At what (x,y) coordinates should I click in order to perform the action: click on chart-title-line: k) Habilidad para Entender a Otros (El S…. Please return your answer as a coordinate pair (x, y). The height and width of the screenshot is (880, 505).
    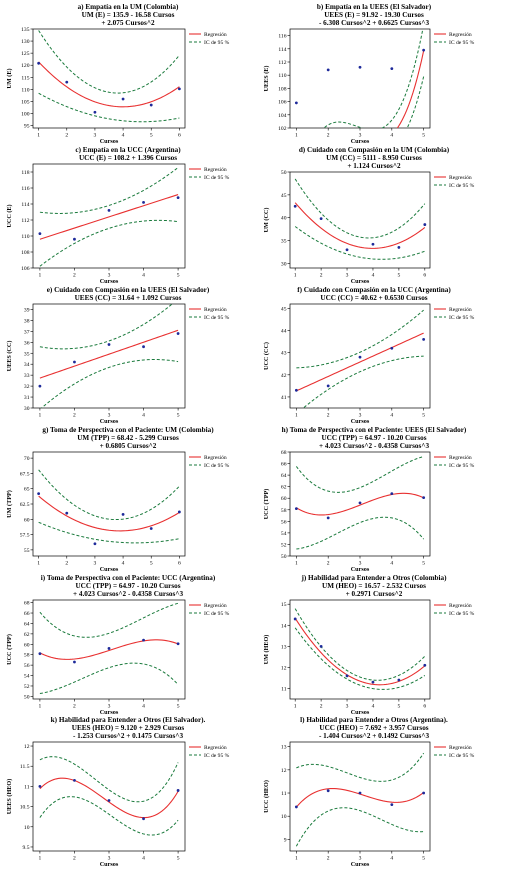
    Looking at the image, I should click on (128, 720).